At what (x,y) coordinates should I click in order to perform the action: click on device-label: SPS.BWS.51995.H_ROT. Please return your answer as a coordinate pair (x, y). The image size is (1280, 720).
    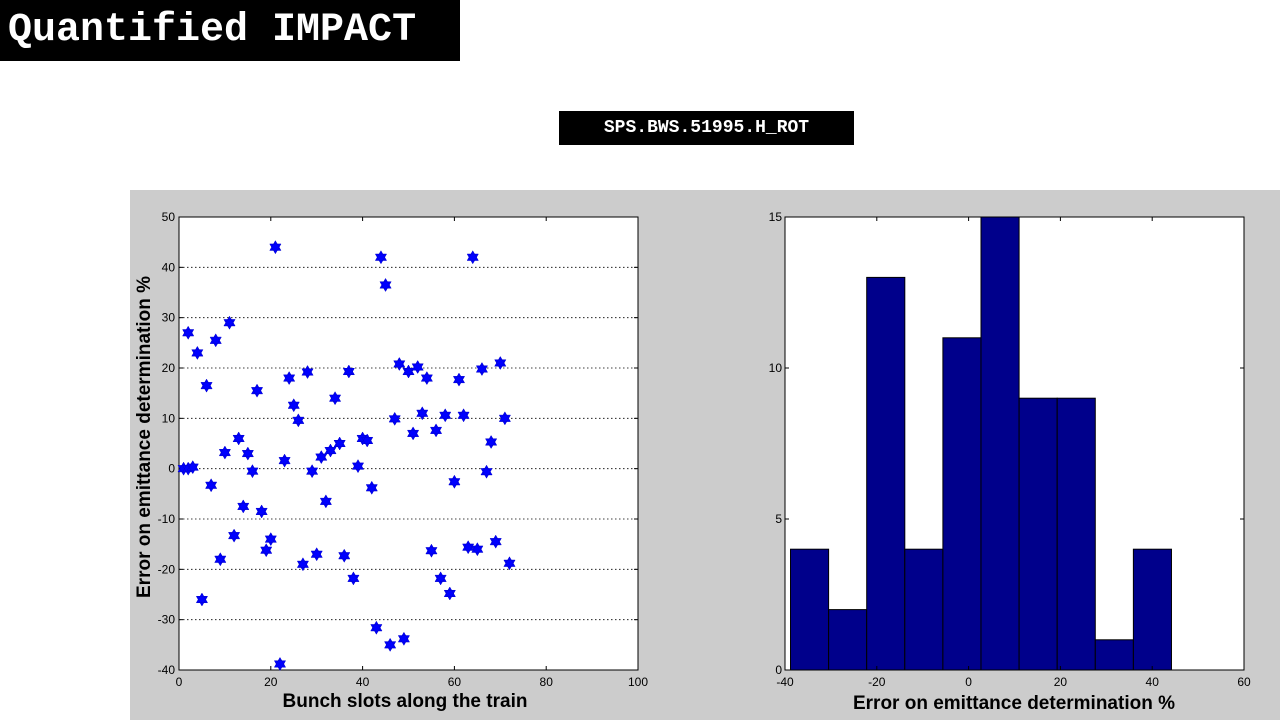
    Looking at the image, I should click on (706, 128).